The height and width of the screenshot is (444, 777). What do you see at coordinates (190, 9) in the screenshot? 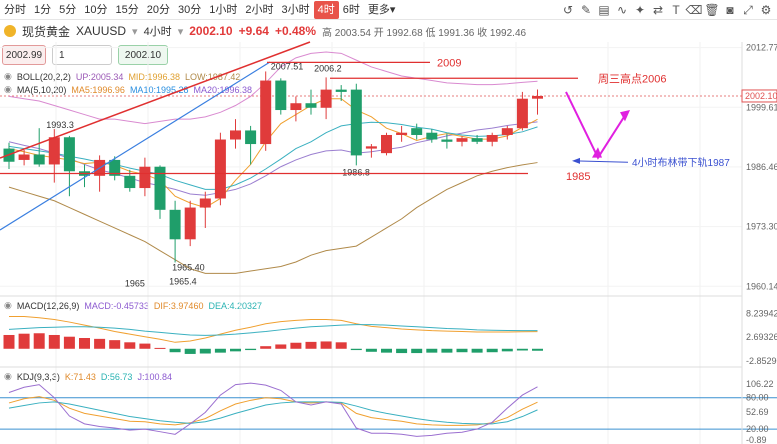
I see `tab-timeframe-6: 30分` at bounding box center [190, 9].